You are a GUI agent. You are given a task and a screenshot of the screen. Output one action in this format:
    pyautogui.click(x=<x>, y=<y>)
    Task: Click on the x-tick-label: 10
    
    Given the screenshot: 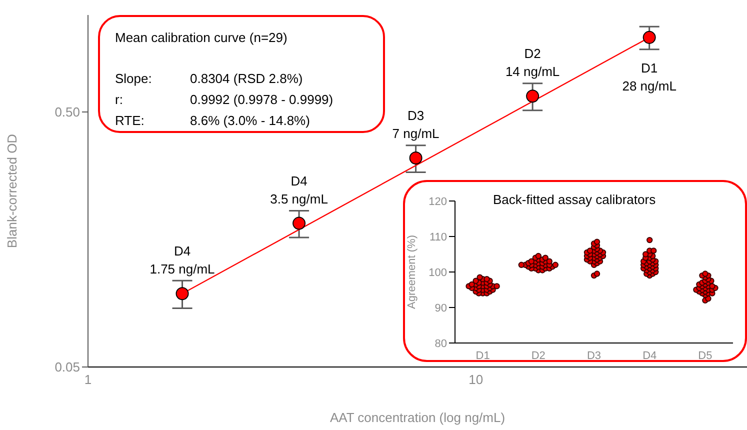 What is the action you would take?
    pyautogui.click(x=476, y=380)
    